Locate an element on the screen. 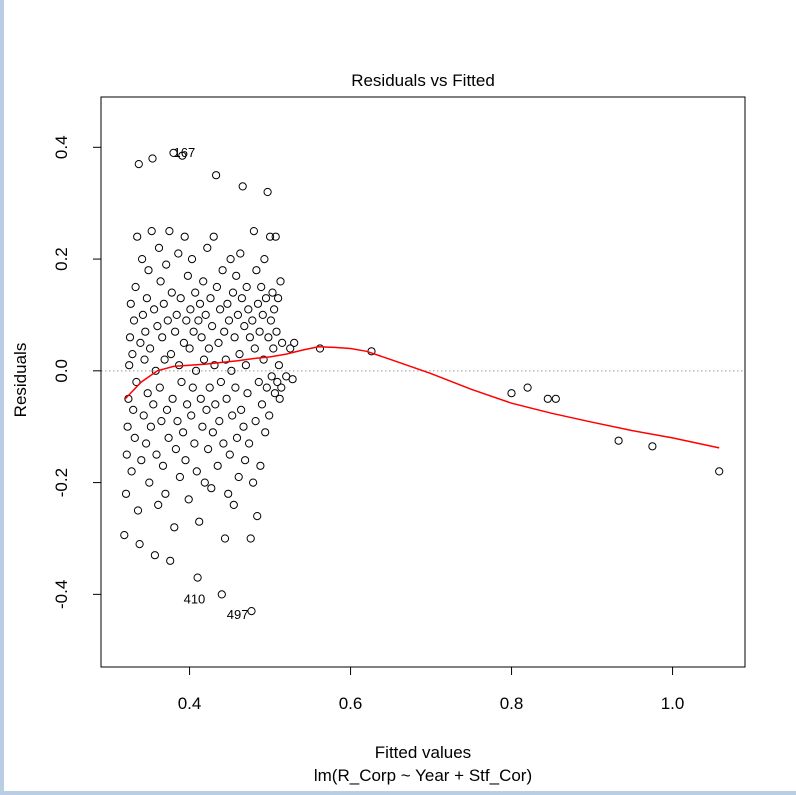  chart-title: Residuals vs Fitted is located at coordinates (423, 80).